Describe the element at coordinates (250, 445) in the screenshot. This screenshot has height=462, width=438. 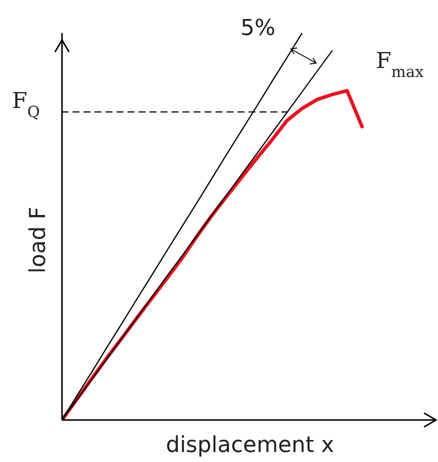
I see `x-axis-title: displacement x` at that location.